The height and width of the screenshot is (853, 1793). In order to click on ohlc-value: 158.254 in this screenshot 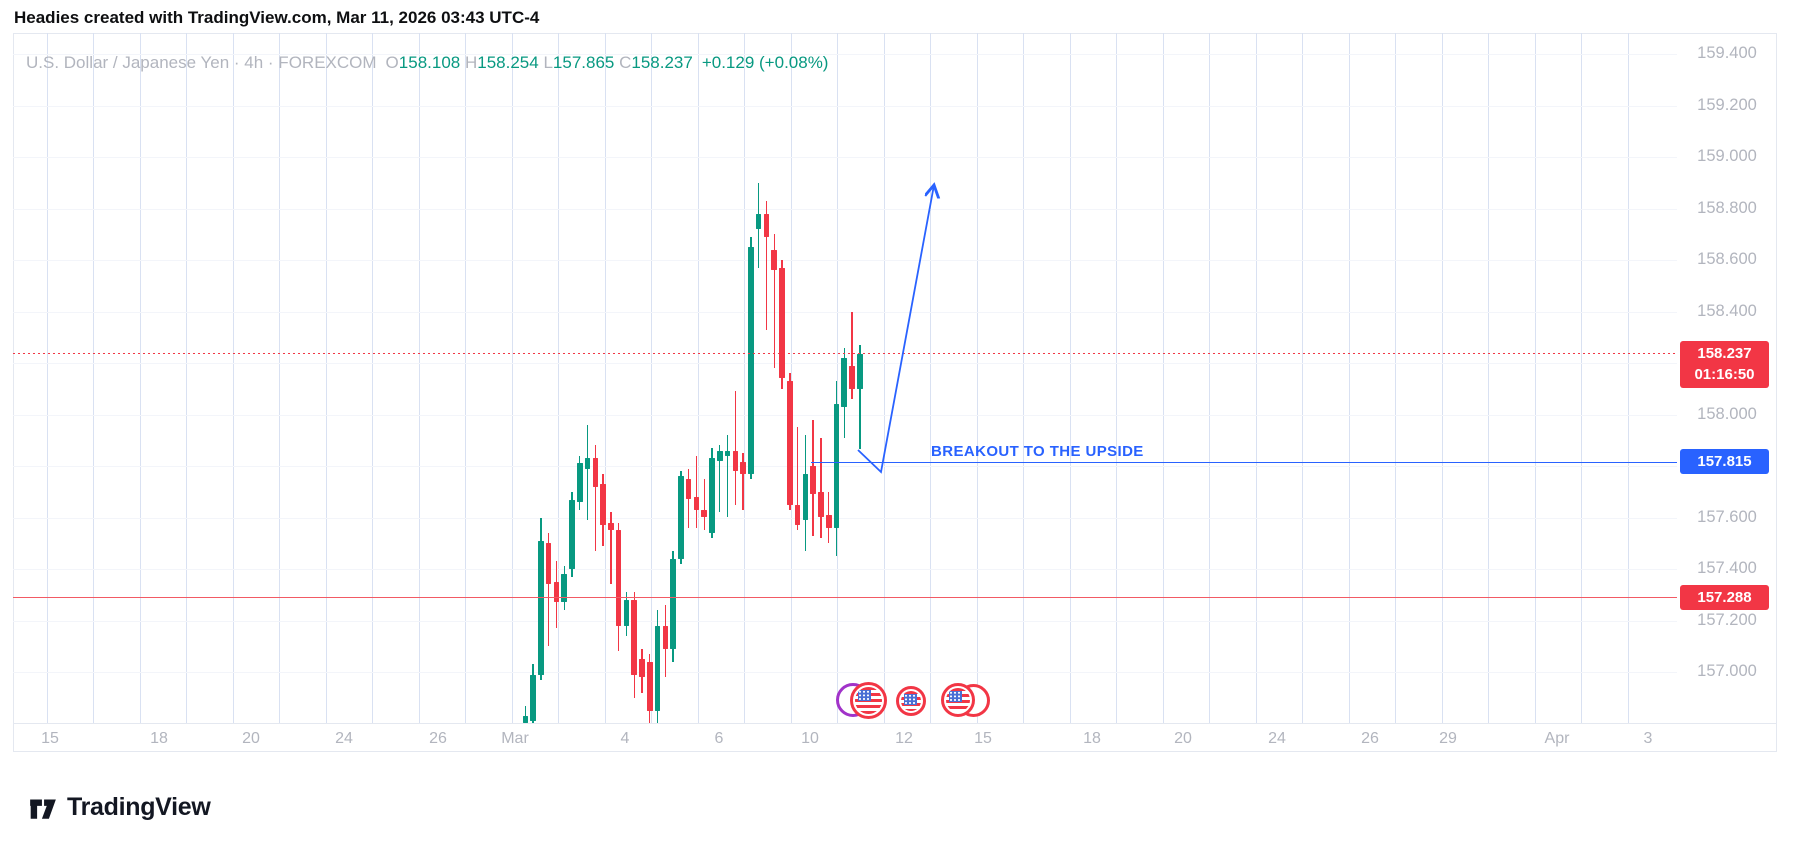, I will do `click(510, 62)`.